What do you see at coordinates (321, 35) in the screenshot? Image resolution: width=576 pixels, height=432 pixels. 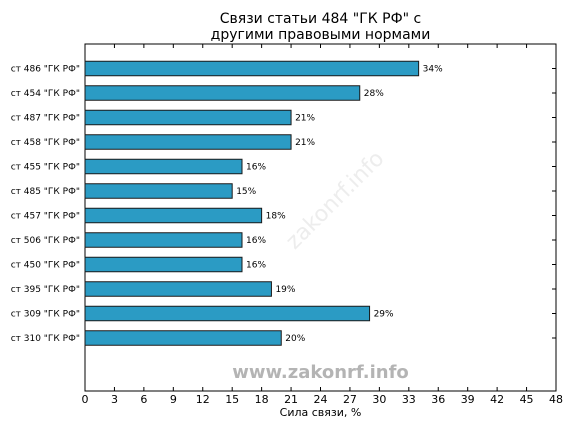 I see `chart-title-line: другими правовыми нормами` at bounding box center [321, 35].